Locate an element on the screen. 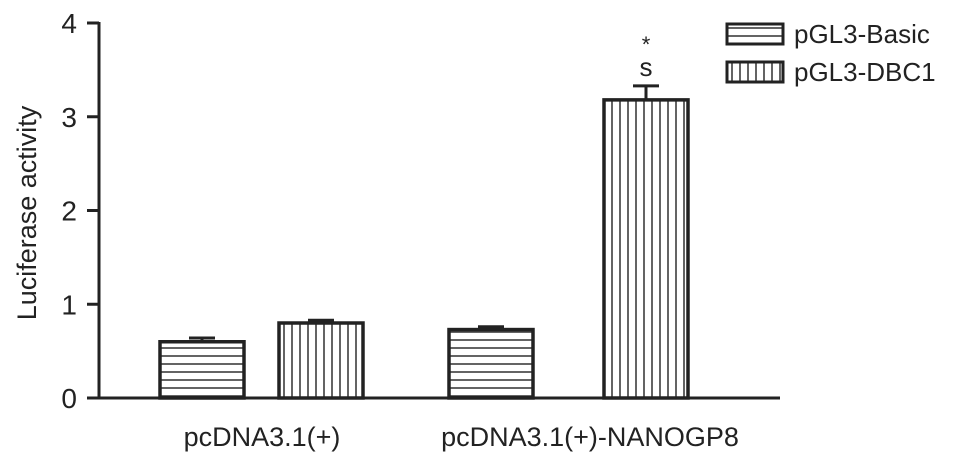 Image resolution: width=969 pixels, height=467 pixels. significance-marker: s is located at coordinates (646, 67).